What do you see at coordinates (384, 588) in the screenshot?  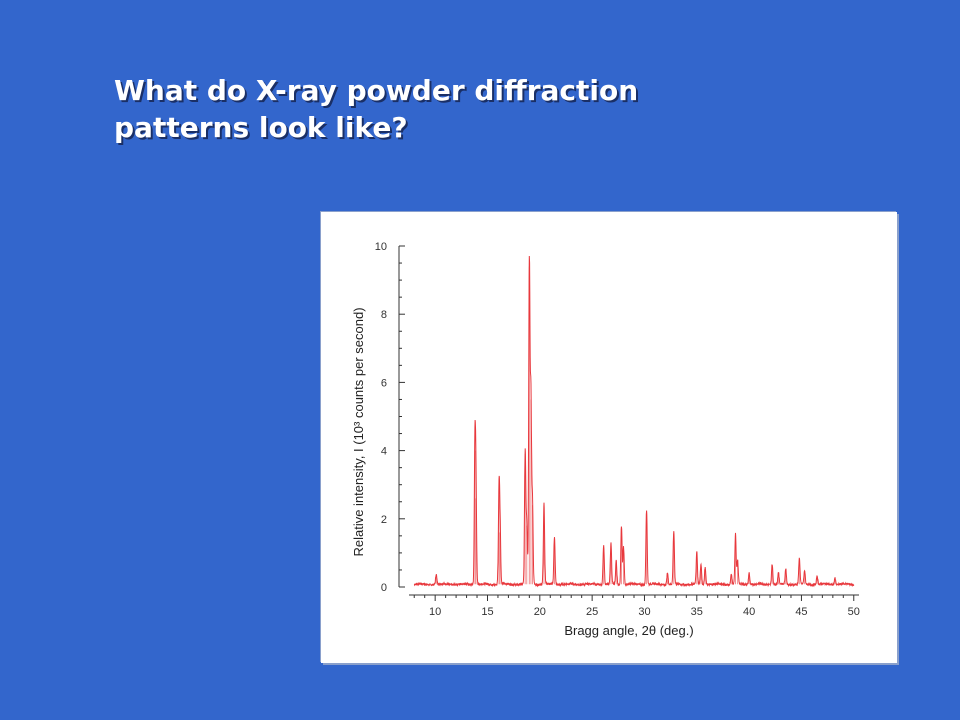 I see `y-tick-label: 0` at bounding box center [384, 588].